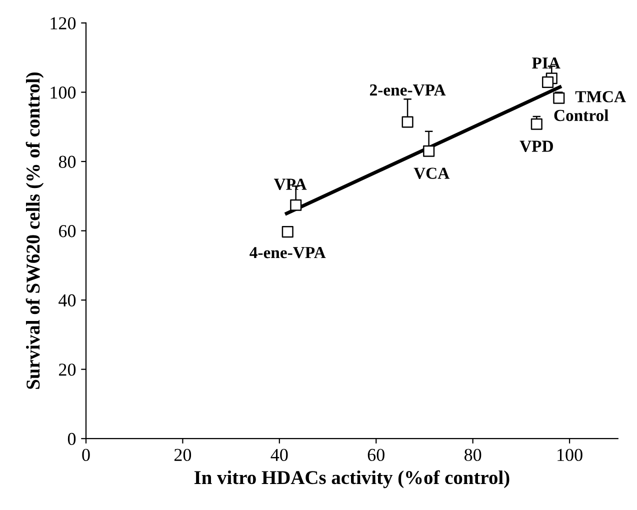 This screenshot has width=637, height=510. Describe the element at coordinates (35, 230) in the screenshot. I see `y-axis-title: Survival of SW620 cells (% of control)` at that location.